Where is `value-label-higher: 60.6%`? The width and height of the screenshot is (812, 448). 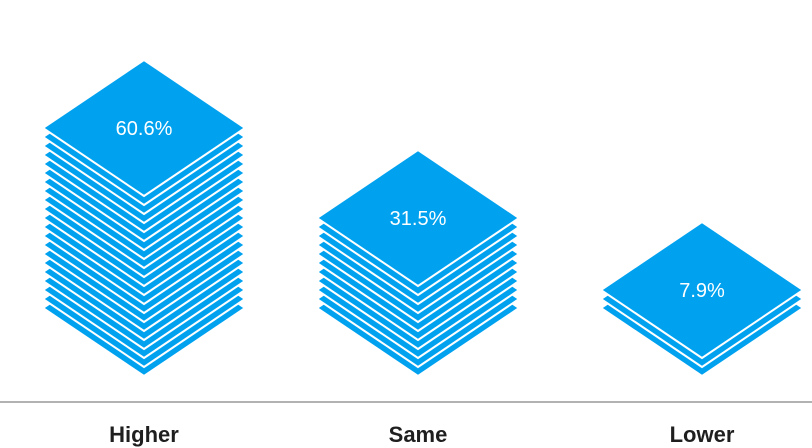
value-label-higher: 60.6% is located at coordinates (144, 129).